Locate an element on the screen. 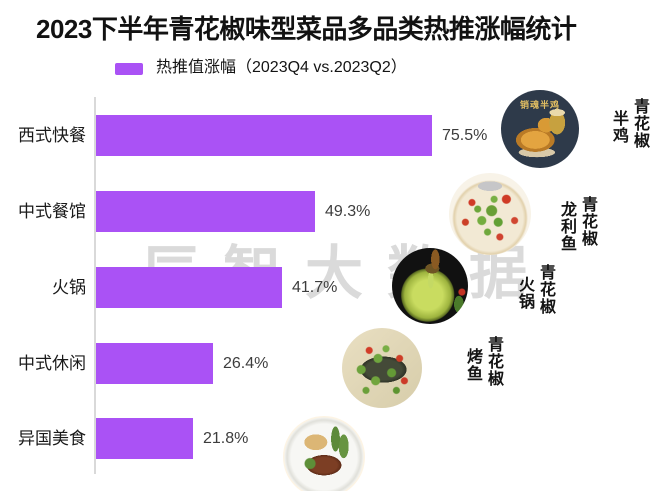  category-label: 火锅 is located at coordinates (69, 287).